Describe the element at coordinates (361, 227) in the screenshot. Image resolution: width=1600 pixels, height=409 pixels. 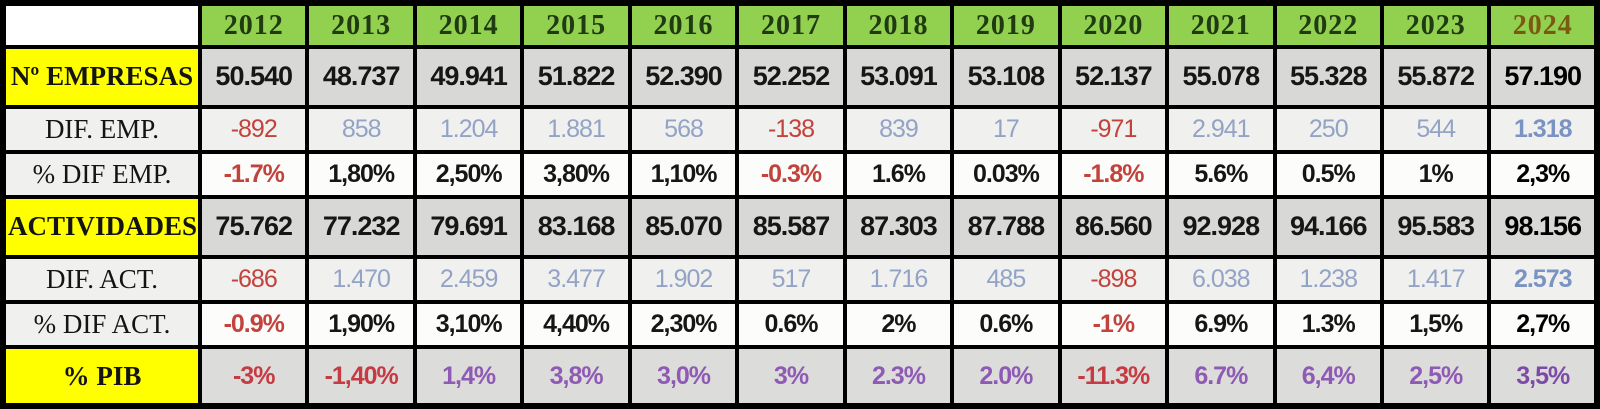
I see `cell-actividades-2013: 77.232` at that location.